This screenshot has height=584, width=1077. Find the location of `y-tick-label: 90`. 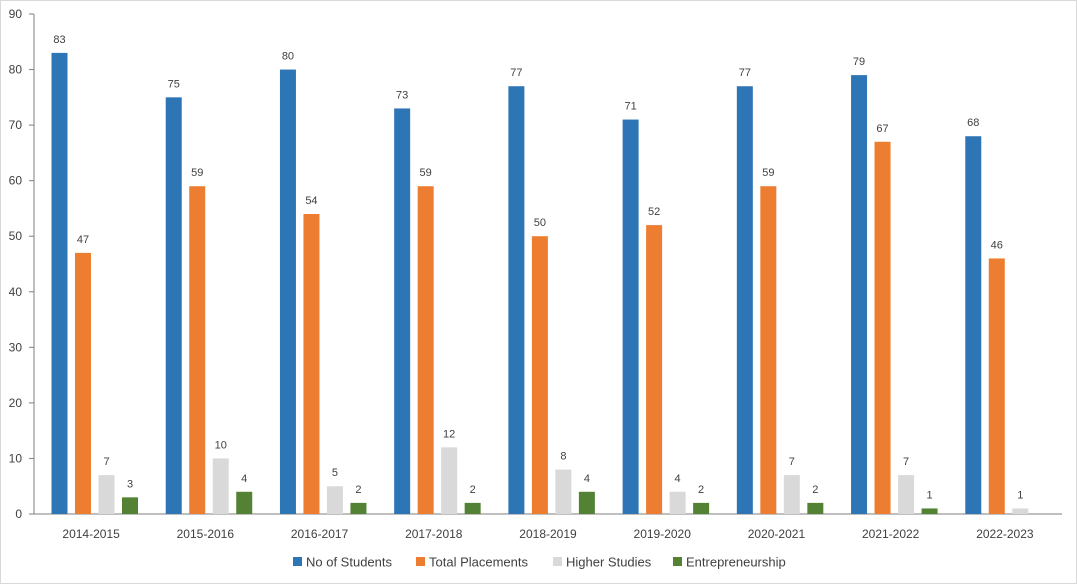

y-tick-label: 90 is located at coordinates (16, 14).